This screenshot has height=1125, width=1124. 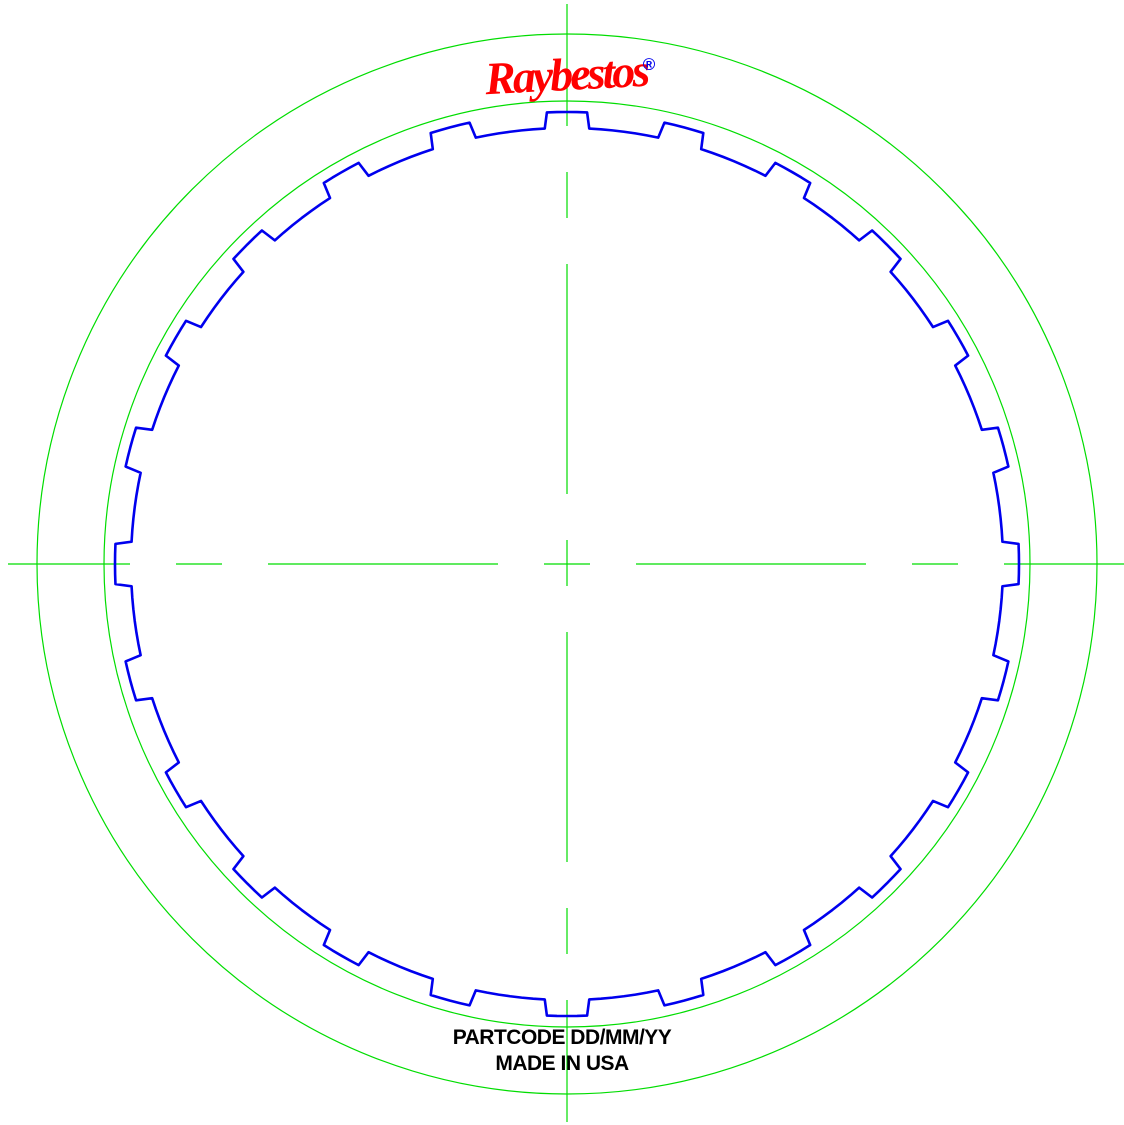 I want to click on origin-stamp: MADE IN USA, so click(x=562, y=1063).